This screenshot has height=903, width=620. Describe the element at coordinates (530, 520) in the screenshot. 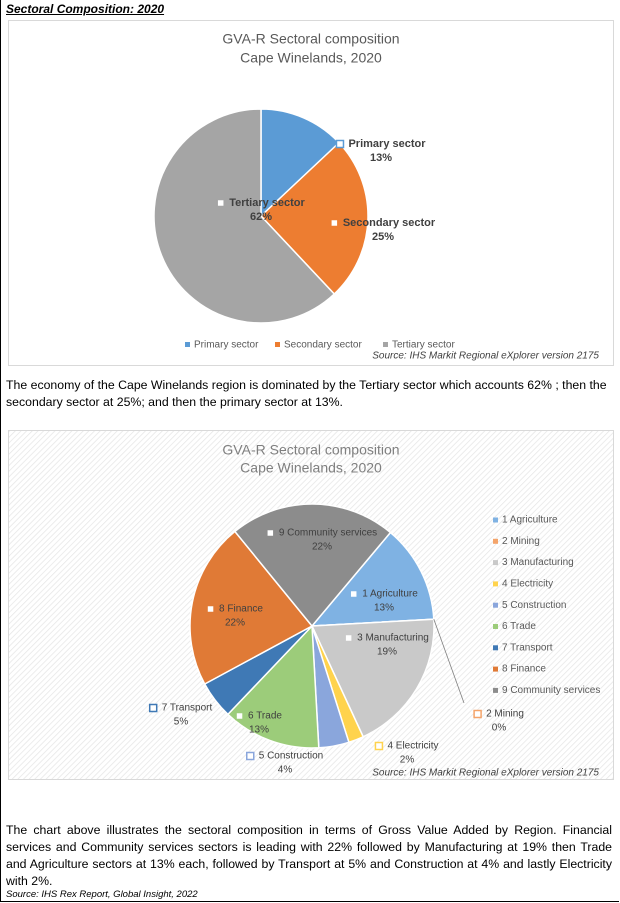

I see `legend-label: 1 Agriculture` at that location.